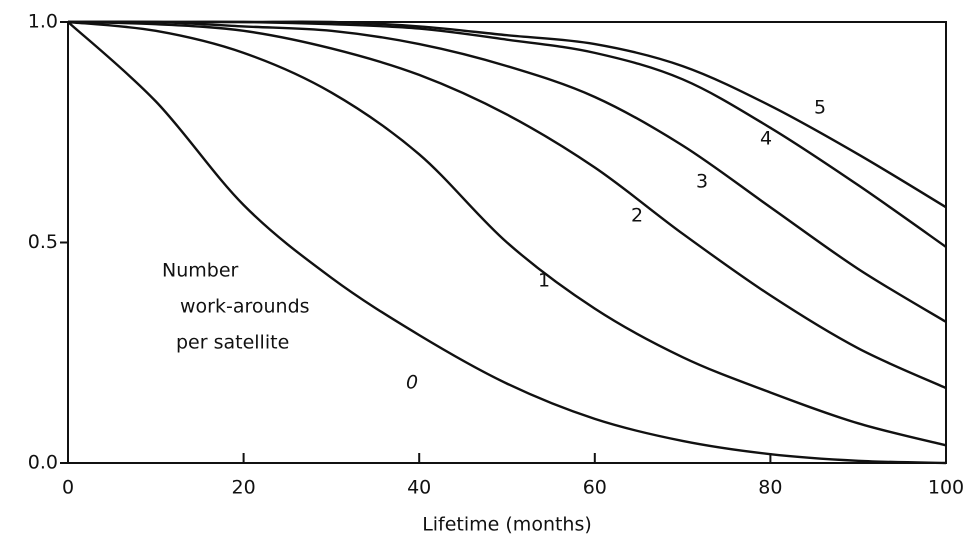 Image resolution: width=971 pixels, height=548 pixels. Describe the element at coordinates (637, 216) in the screenshot. I see `curve-label: 2` at that location.